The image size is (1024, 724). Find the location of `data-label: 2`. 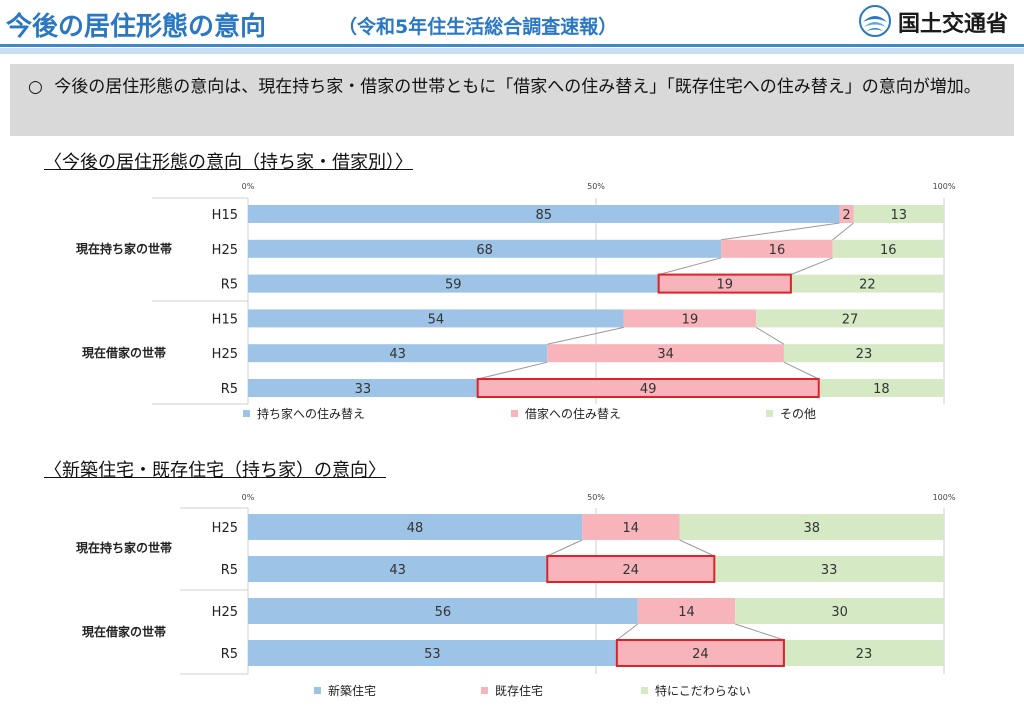

data-label: 2 is located at coordinates (846, 215).